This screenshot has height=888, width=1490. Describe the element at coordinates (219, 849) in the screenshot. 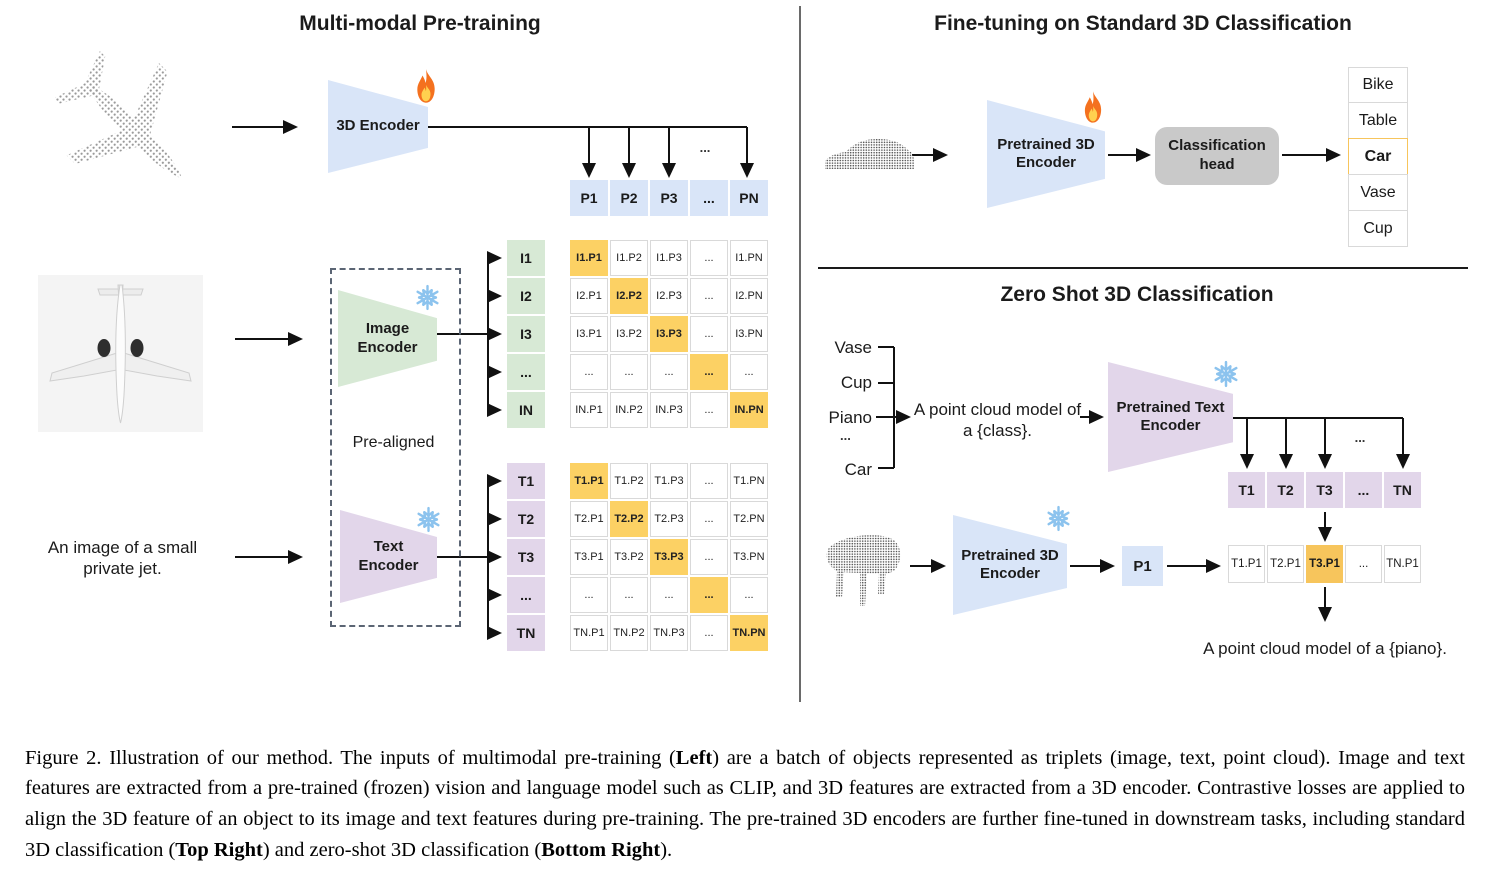

I see `caption-bold-top-right: Top Right` at that location.